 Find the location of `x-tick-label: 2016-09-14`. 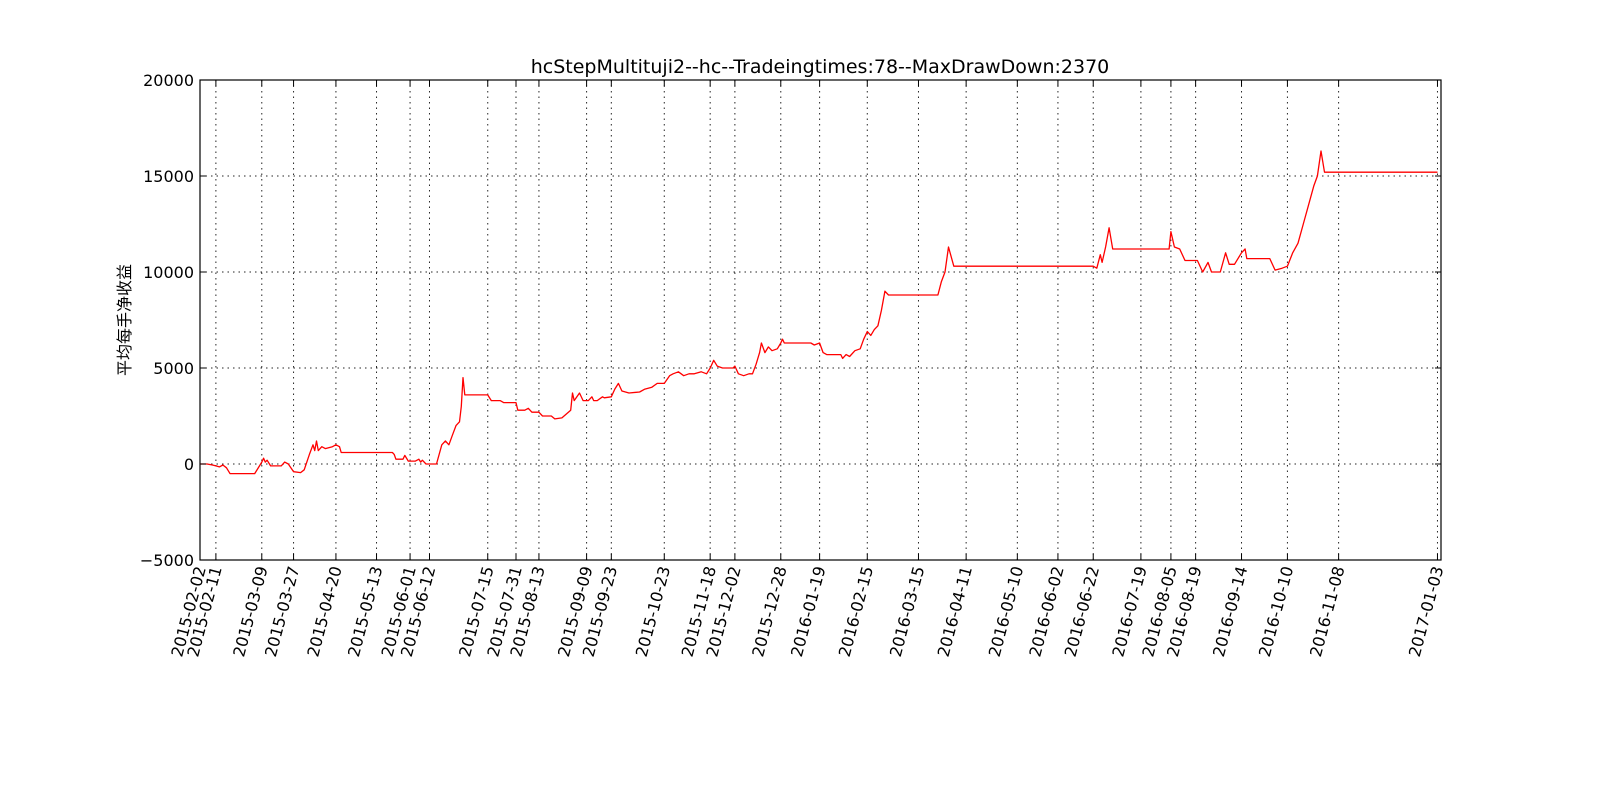

x-tick-label: 2016-09-14 is located at coordinates (1230, 611).